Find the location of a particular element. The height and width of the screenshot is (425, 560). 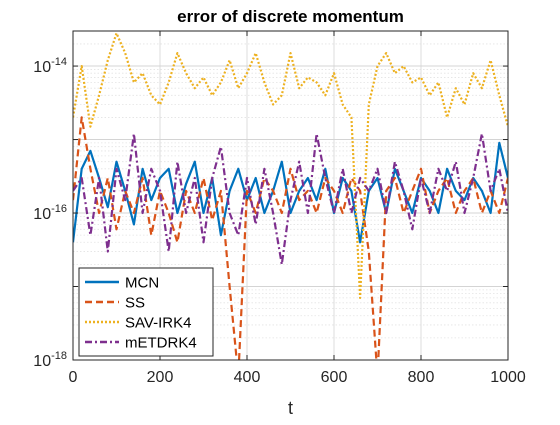

x-tick-label: 600 is located at coordinates (334, 377).